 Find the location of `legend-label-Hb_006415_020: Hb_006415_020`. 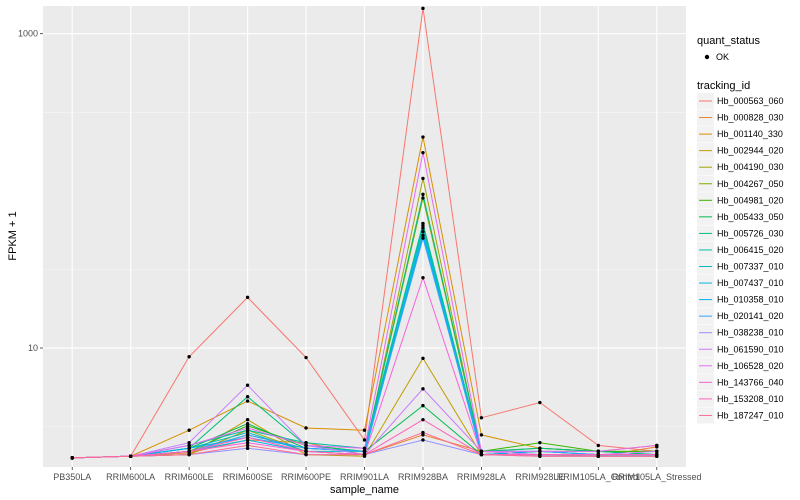

legend-label-Hb_006415_020: Hb_006415_020 is located at coordinates (750, 250).